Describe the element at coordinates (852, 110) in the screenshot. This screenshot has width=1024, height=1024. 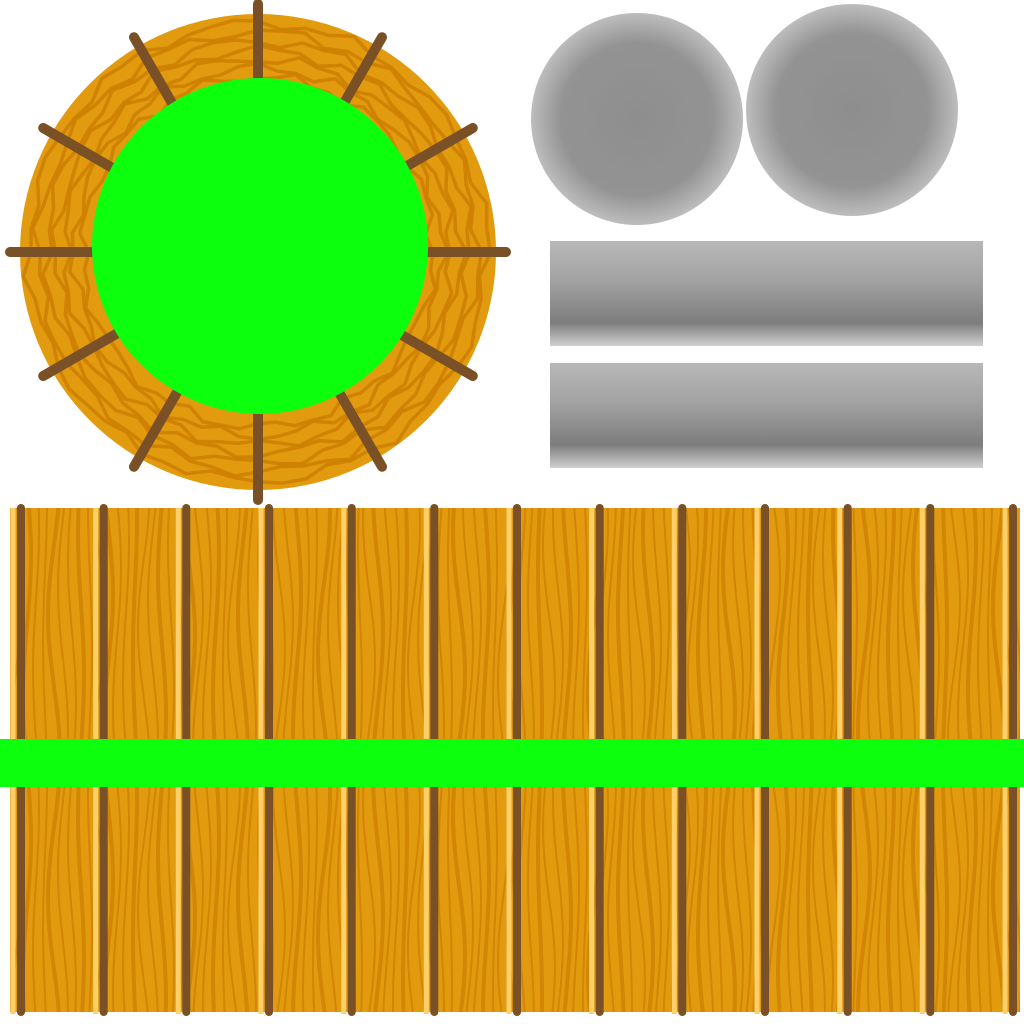
I see `metal-disc-right` at that location.